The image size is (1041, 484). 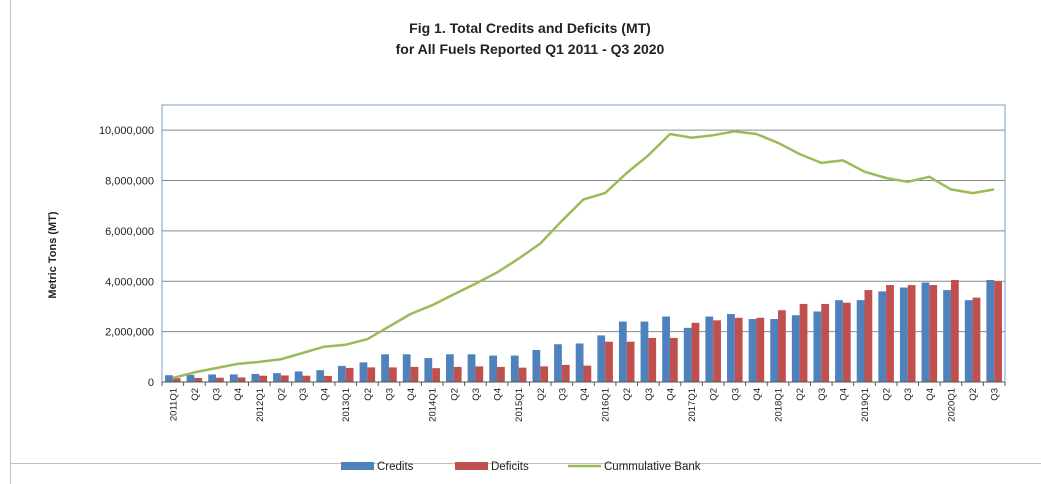 I want to click on legend-swatch-credits, so click(x=357, y=466).